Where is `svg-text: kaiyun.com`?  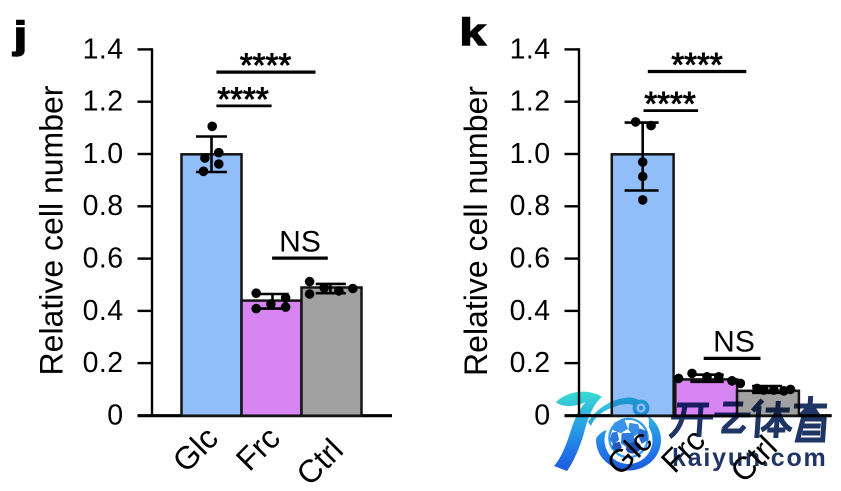 svg-text: kaiyun.com is located at coordinates (750, 458).